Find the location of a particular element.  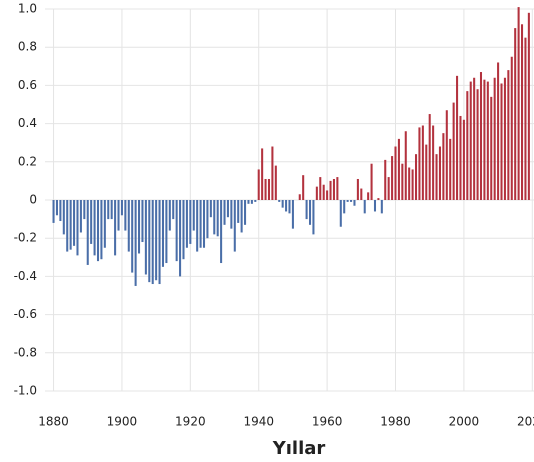

y-tick-label: 0 is located at coordinates (33, 200).